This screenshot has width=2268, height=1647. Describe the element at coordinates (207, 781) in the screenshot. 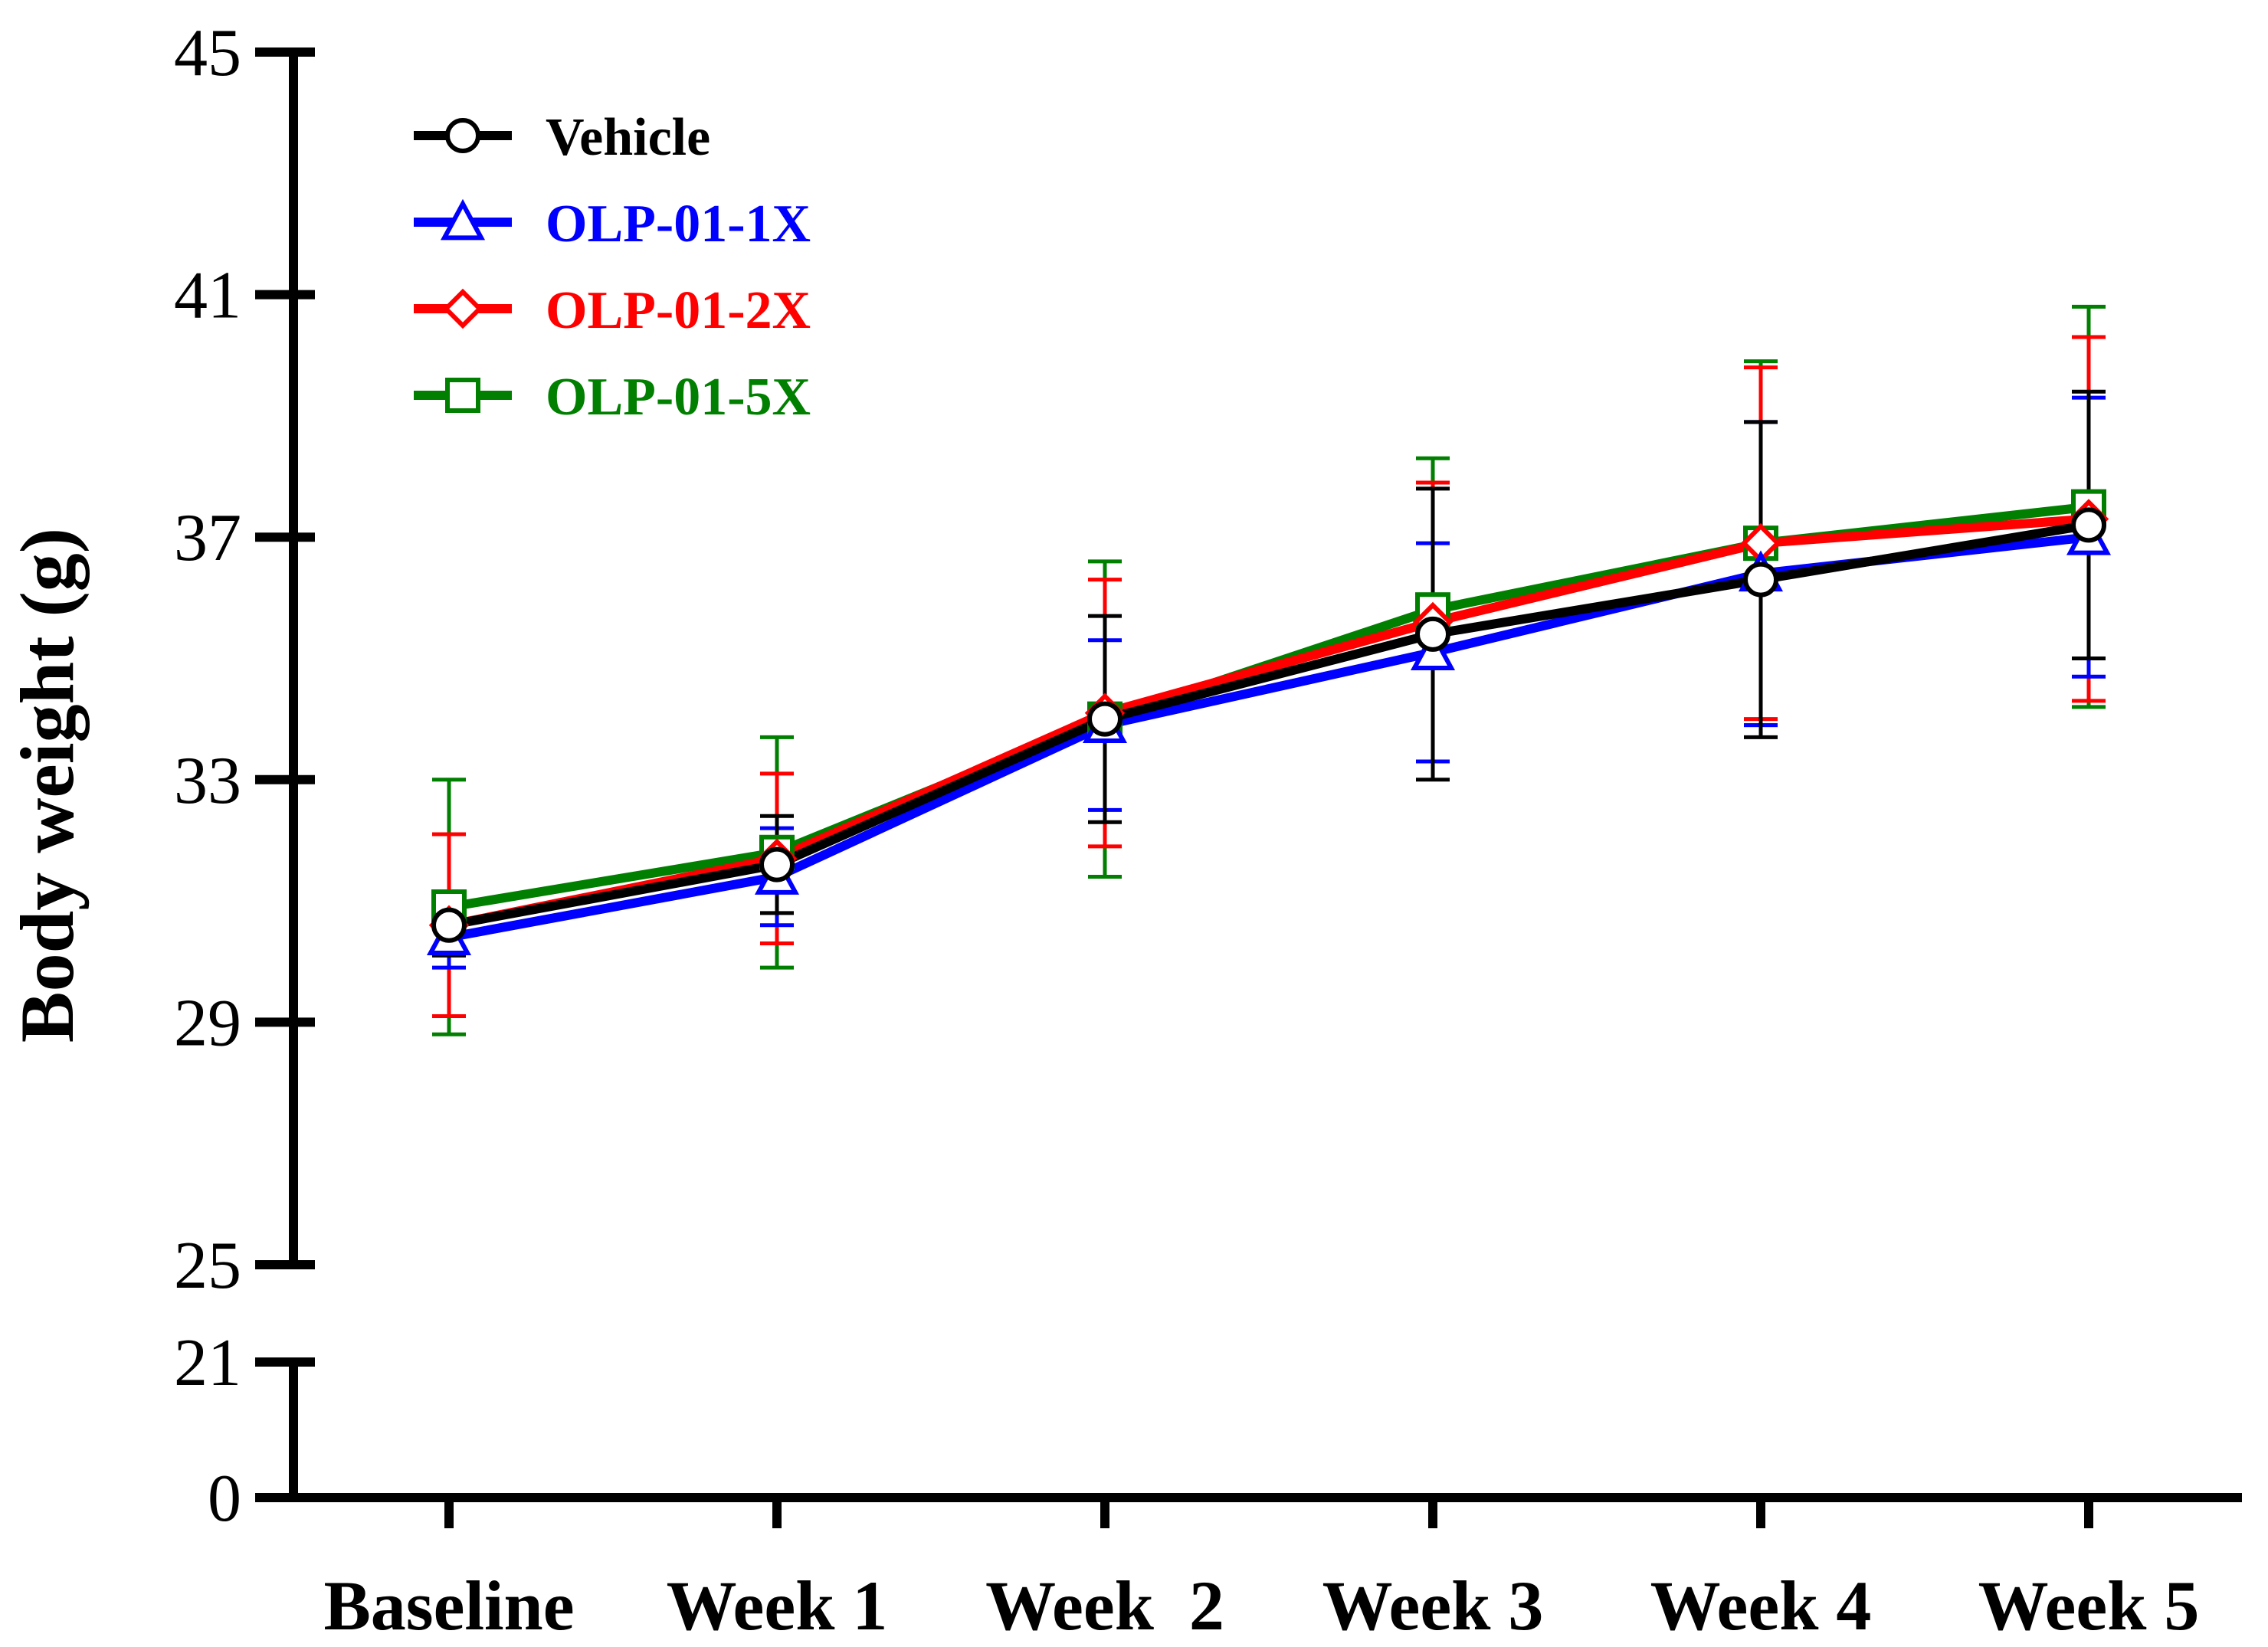

I see `y-tick-label-33: 33` at that location.